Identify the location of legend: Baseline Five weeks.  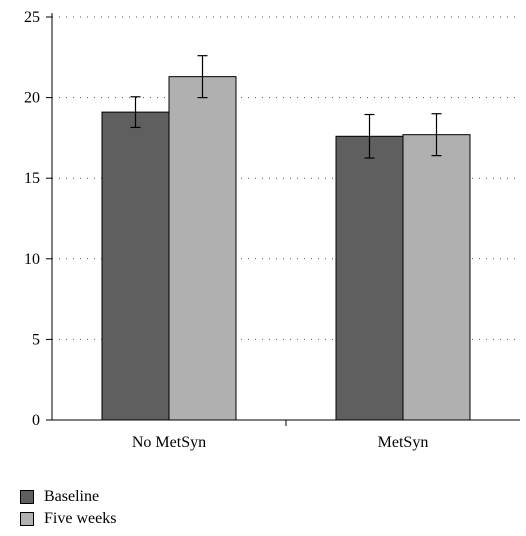
(68, 508).